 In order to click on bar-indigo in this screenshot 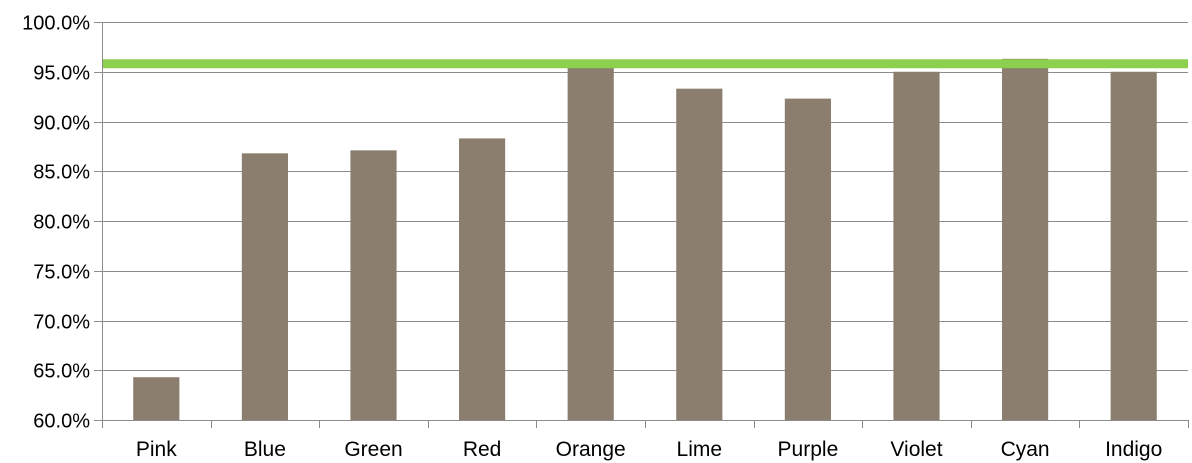, I will do `click(1133, 245)`.